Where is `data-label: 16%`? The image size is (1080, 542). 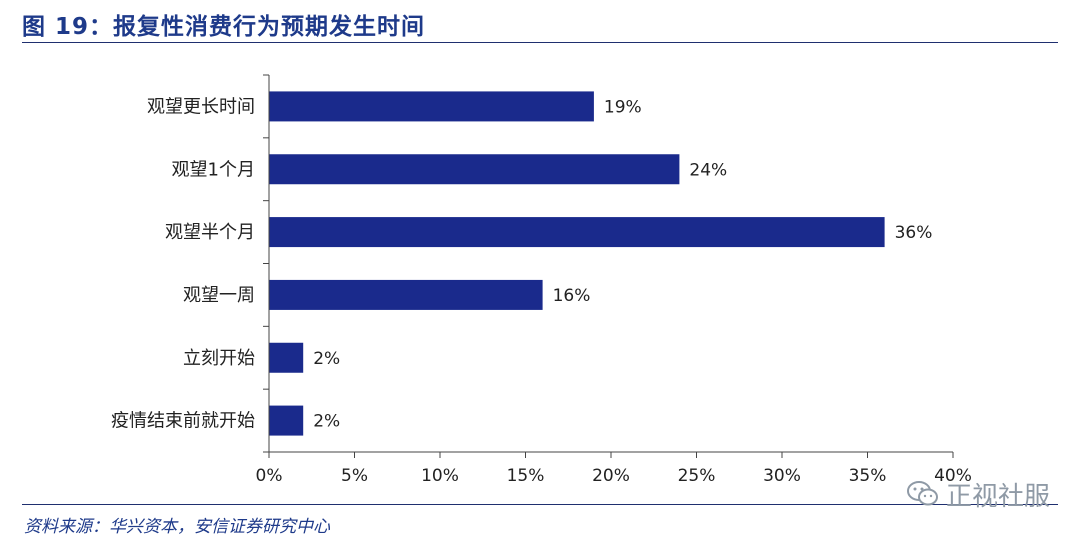 data-label: 16% is located at coordinates (572, 296).